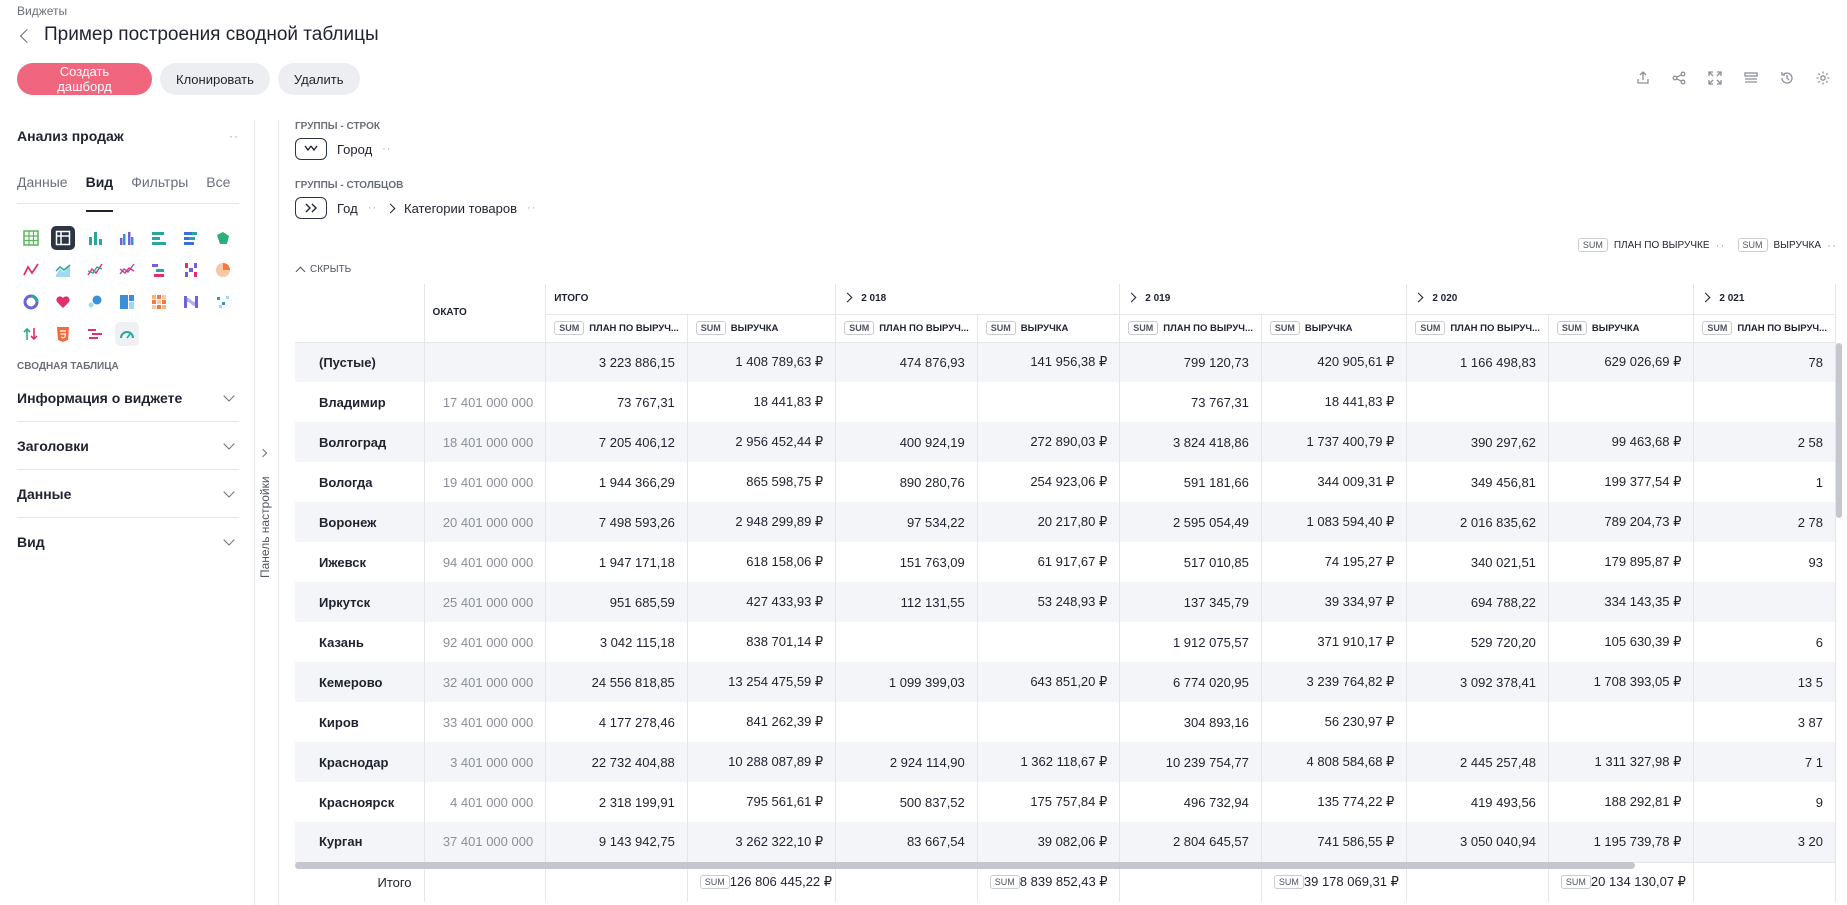  What do you see at coordinates (1334, 722) in the screenshot?
I see `value-cell: 56 230,97 ₽` at bounding box center [1334, 722].